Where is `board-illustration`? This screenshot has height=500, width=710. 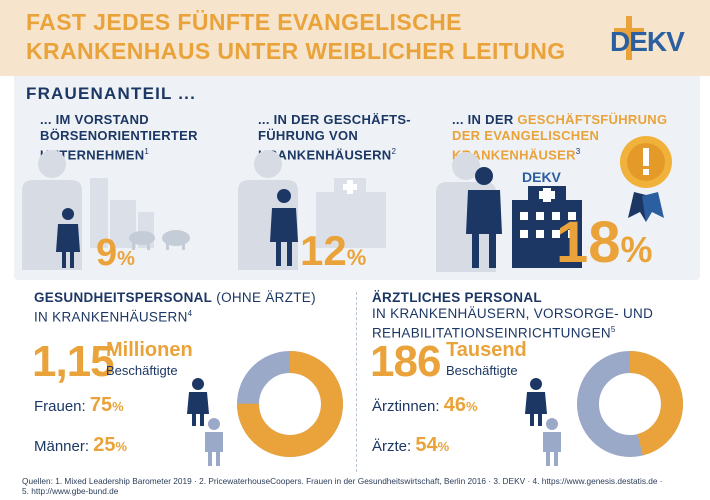 board-illustration is located at coordinates (106, 210).